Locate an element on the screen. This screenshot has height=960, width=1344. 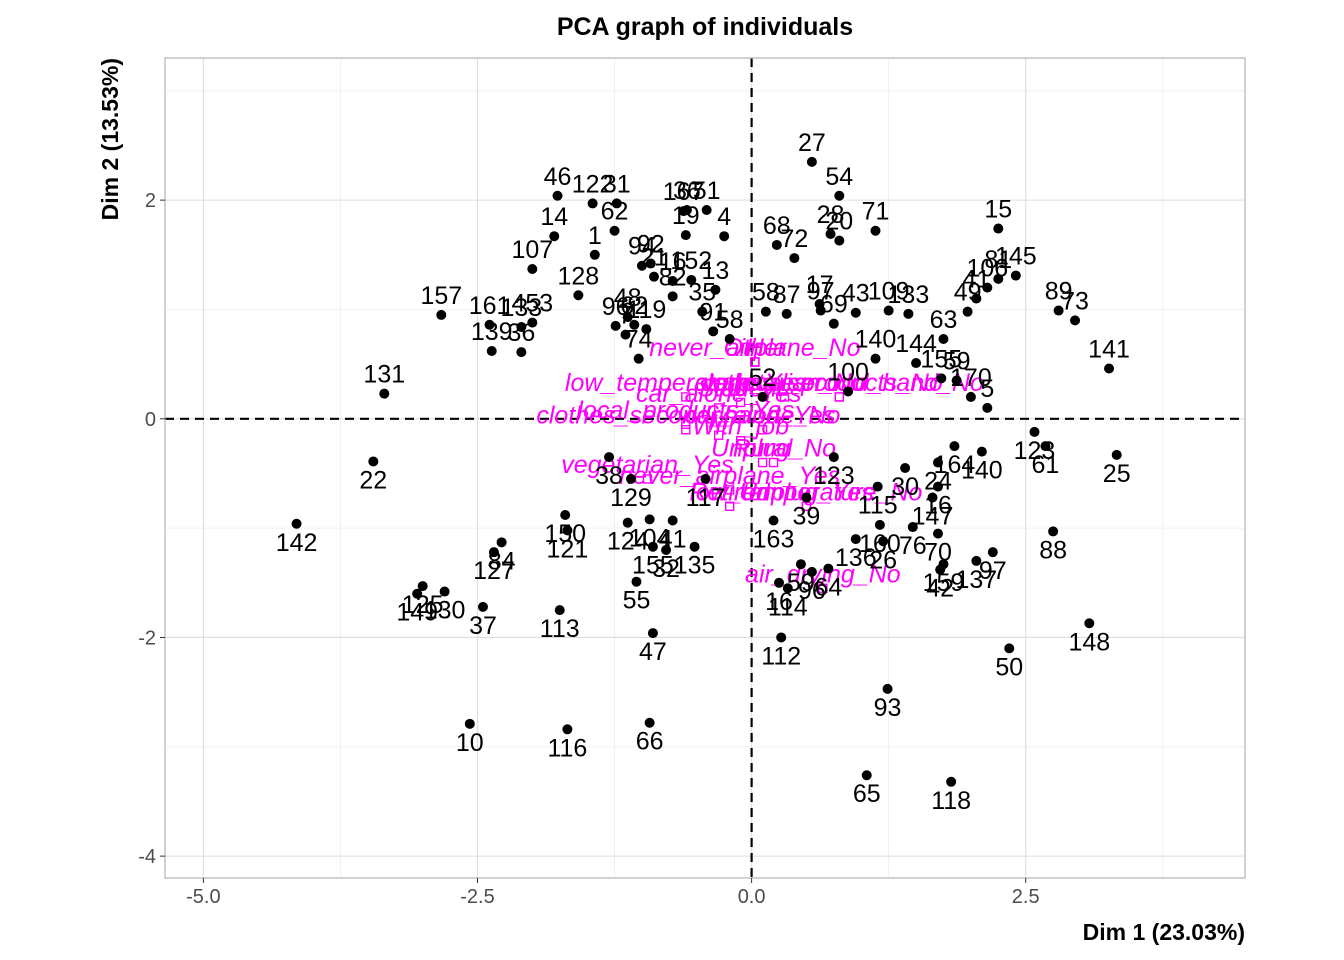
individual-label: 14 is located at coordinates (554, 217).